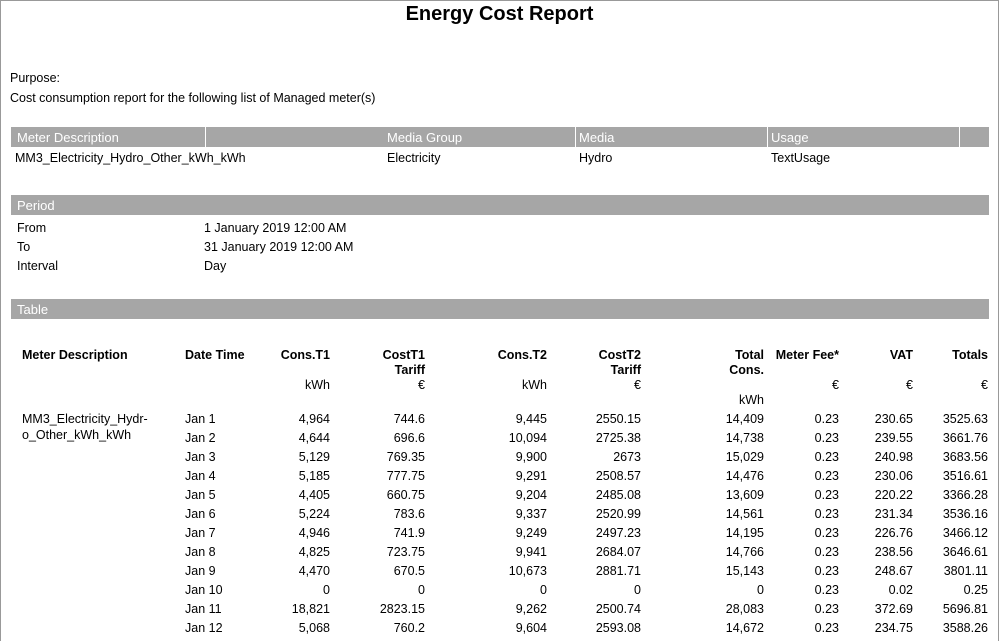  What do you see at coordinates (285, 495) in the screenshot?
I see `value-cell: 4,405` at bounding box center [285, 495].